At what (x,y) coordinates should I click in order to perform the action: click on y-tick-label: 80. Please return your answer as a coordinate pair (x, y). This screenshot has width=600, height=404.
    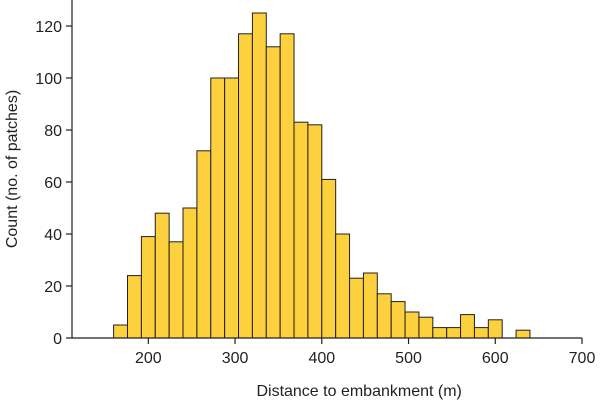
    Looking at the image, I should click on (53, 131).